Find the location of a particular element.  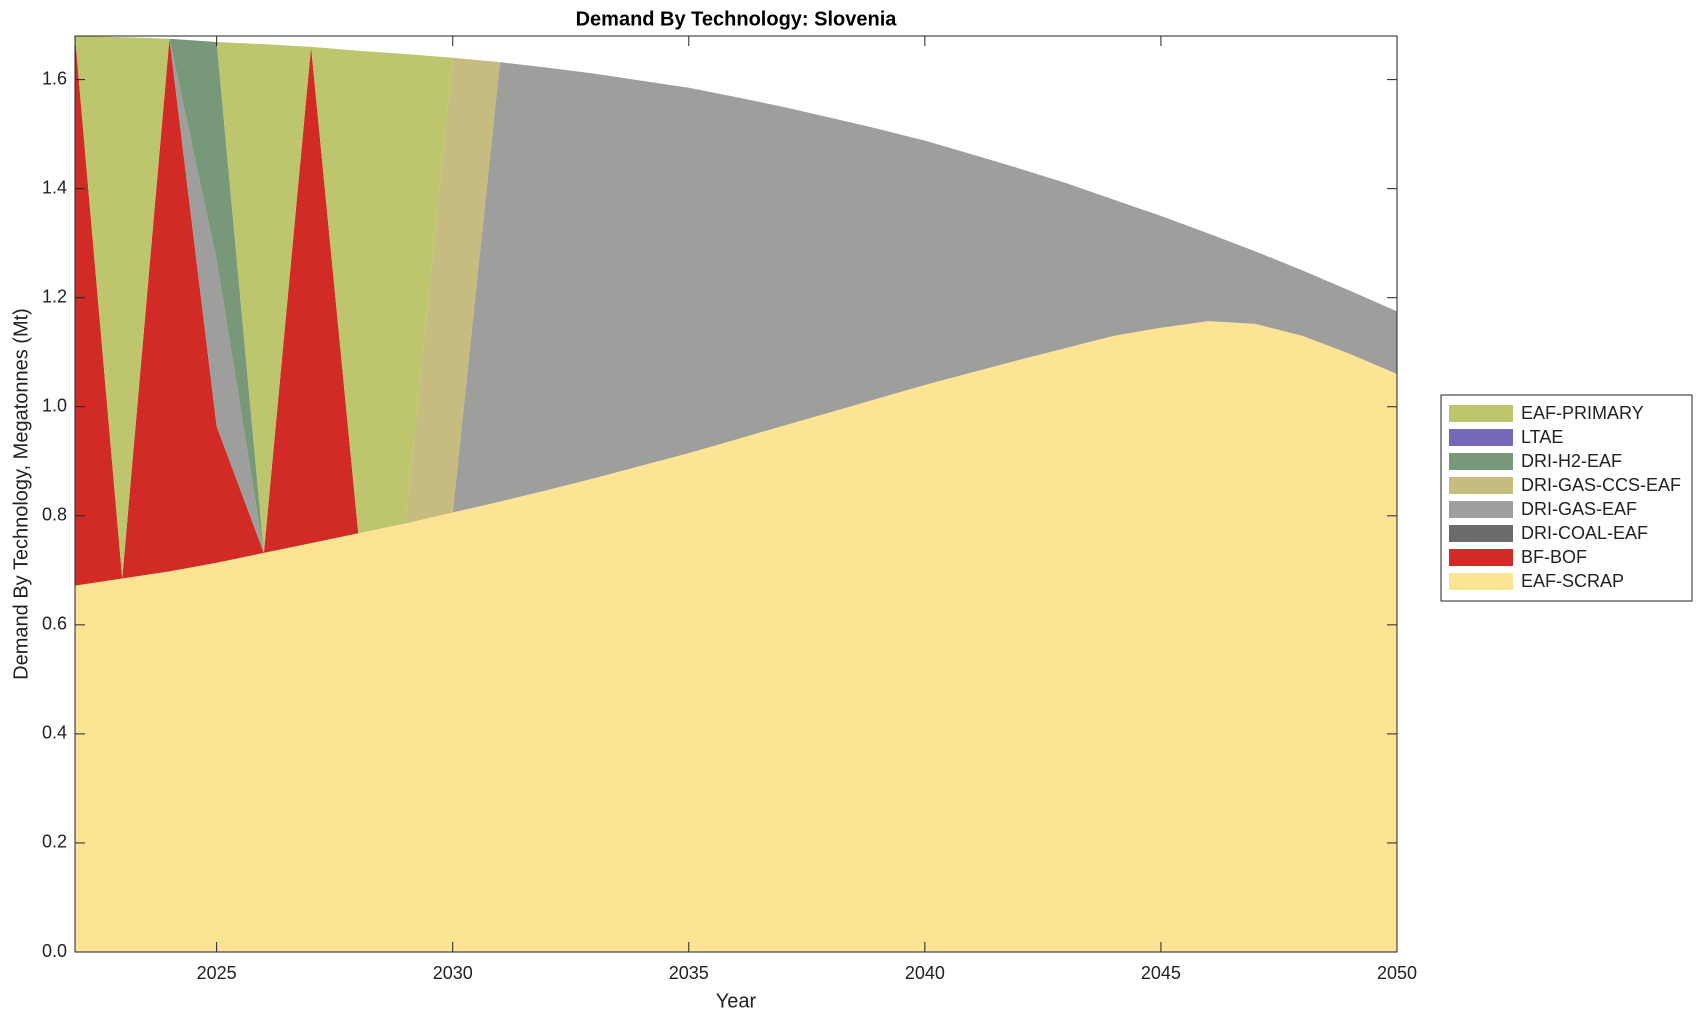

y-tick-label: 0.8 is located at coordinates (54, 515).